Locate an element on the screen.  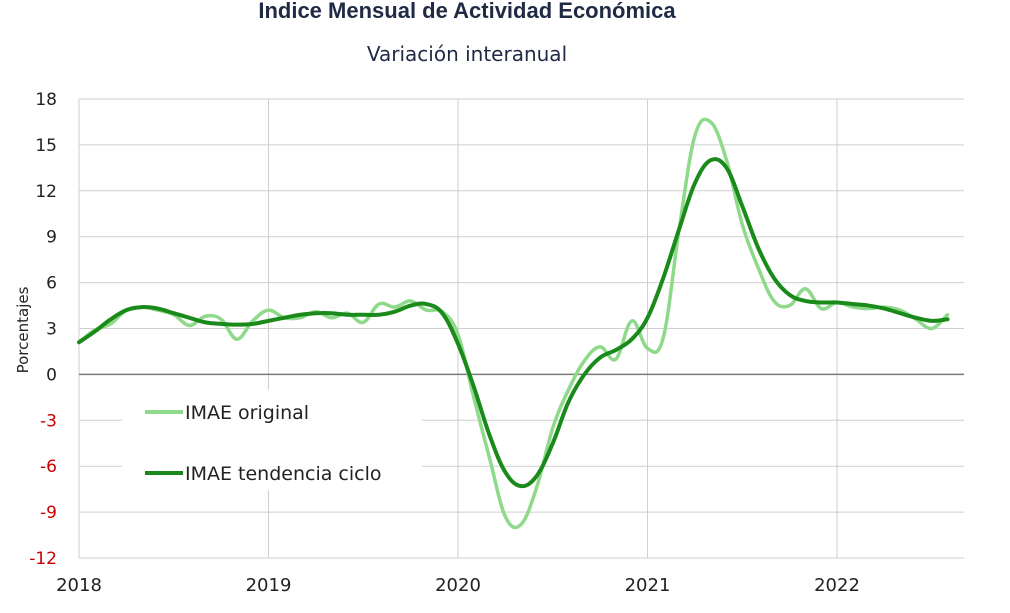
x-tick-label: 2020 is located at coordinates (458, 585).